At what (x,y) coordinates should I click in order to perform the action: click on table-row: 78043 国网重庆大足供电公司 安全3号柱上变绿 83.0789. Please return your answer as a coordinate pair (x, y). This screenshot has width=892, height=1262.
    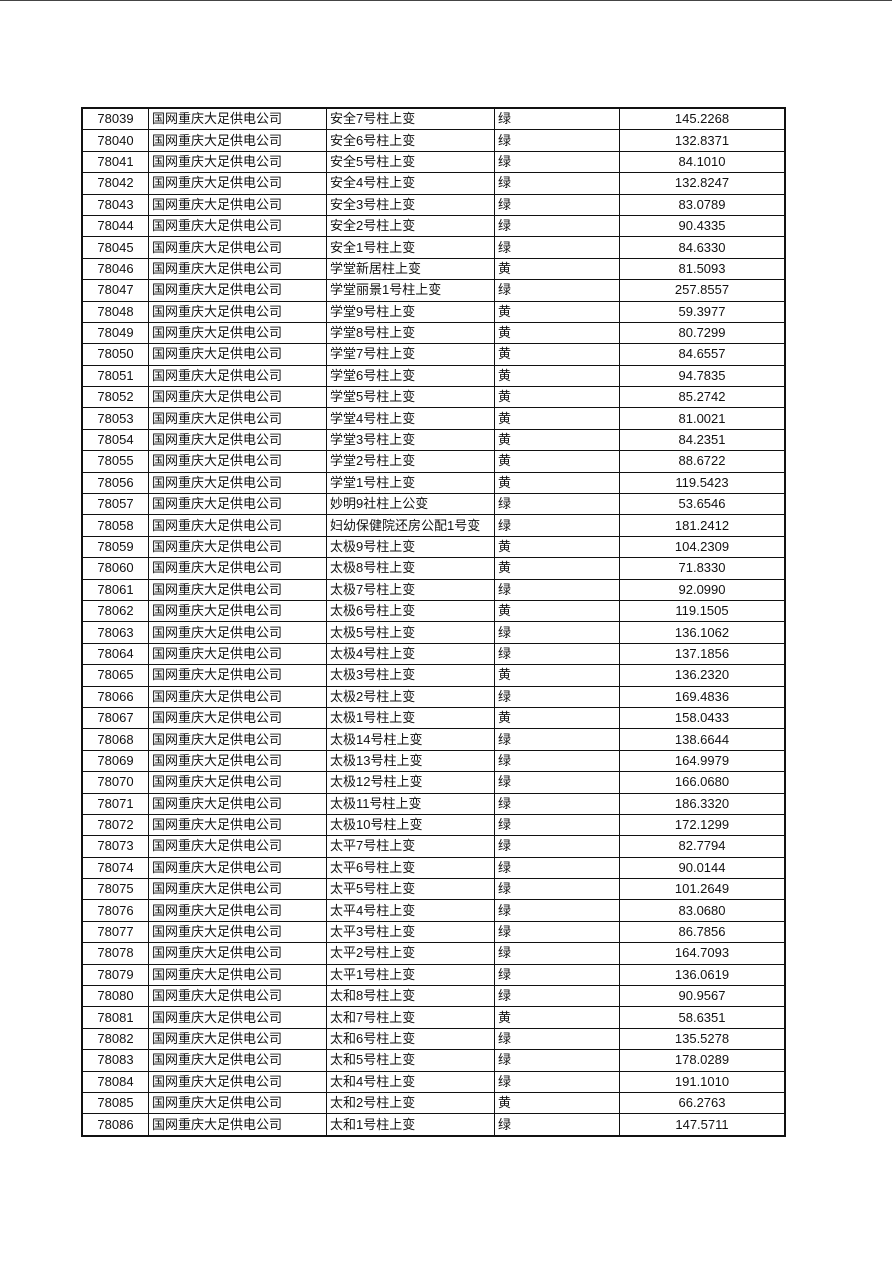
    Looking at the image, I should click on (433, 204).